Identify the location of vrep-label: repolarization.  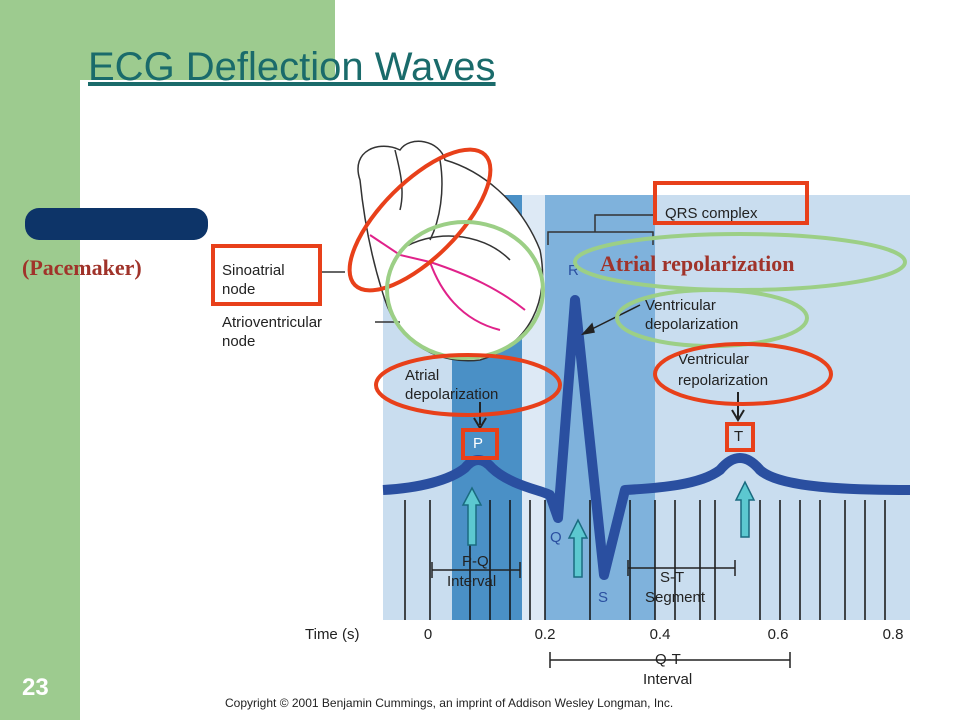
(723, 380).